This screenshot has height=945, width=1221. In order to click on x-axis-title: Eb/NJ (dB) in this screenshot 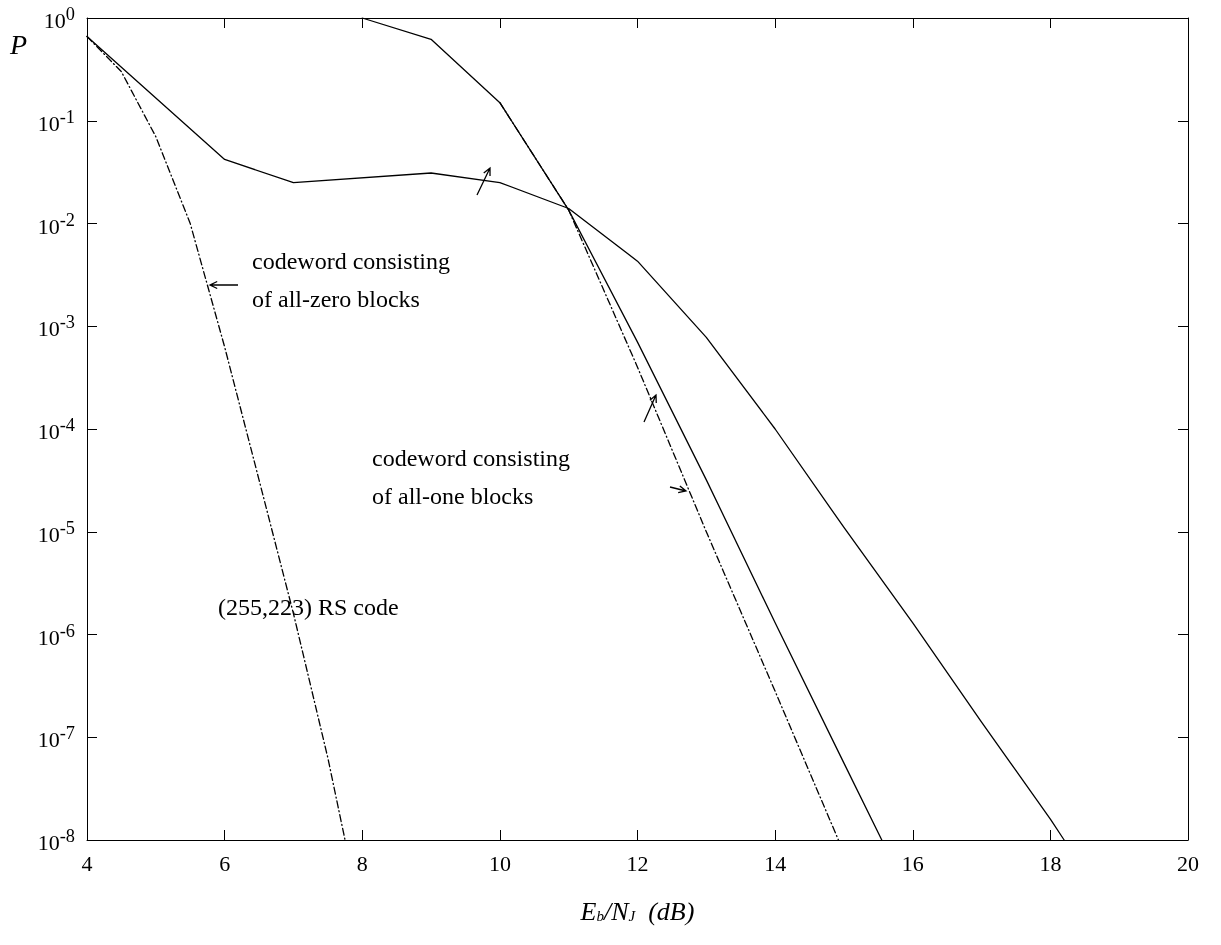, I will do `click(637, 911)`.